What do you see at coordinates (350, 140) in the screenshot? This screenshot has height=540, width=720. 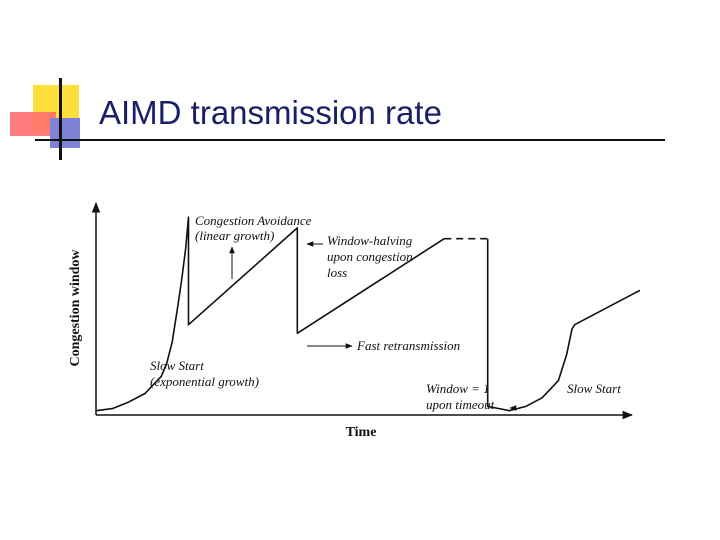 I see `title-underline-rule` at bounding box center [350, 140].